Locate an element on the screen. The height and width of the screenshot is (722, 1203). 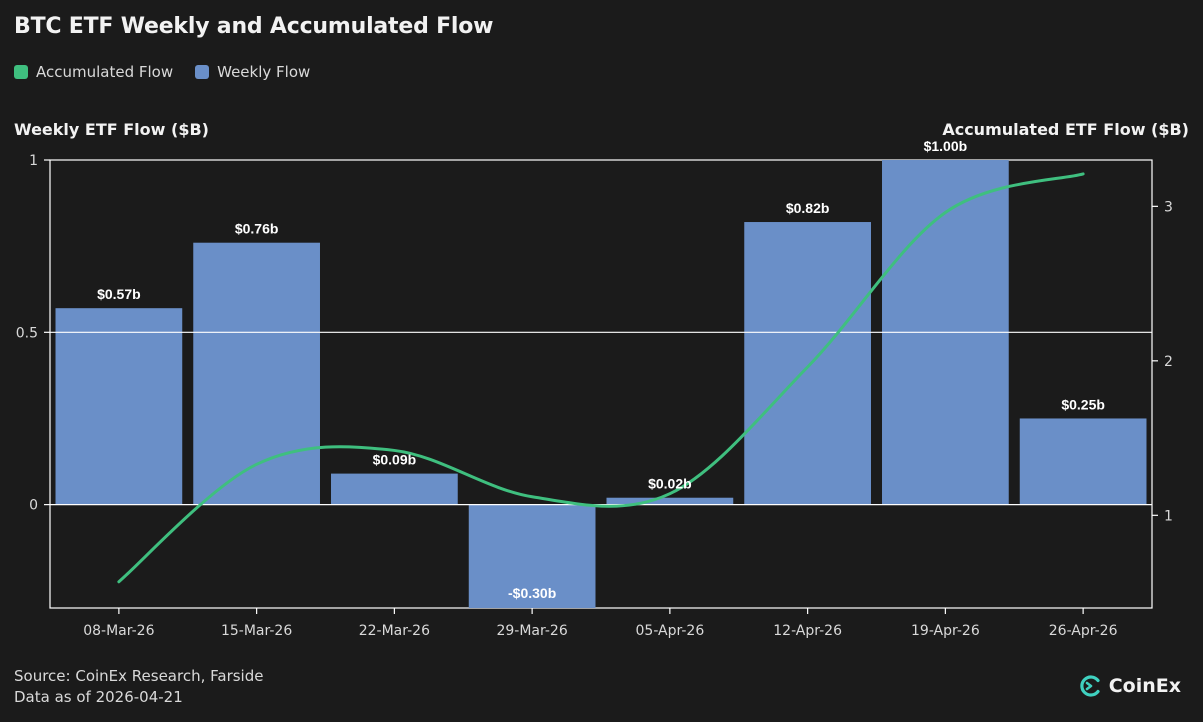
x-tick-label: 19-Apr-26 is located at coordinates (945, 631).